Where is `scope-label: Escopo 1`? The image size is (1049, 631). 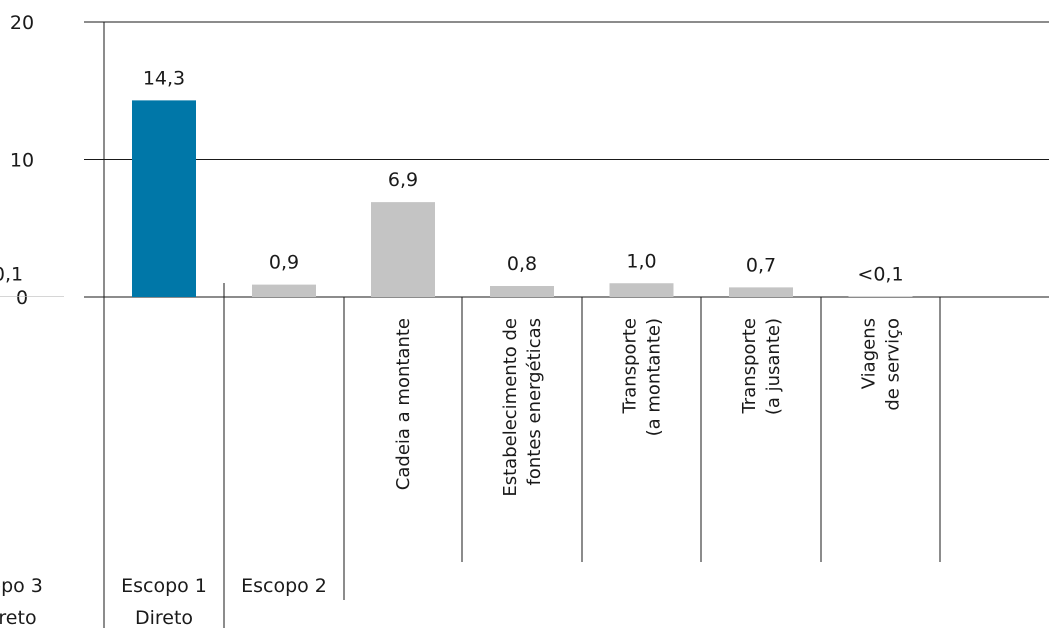
scope-label: Escopo 1 is located at coordinates (164, 586).